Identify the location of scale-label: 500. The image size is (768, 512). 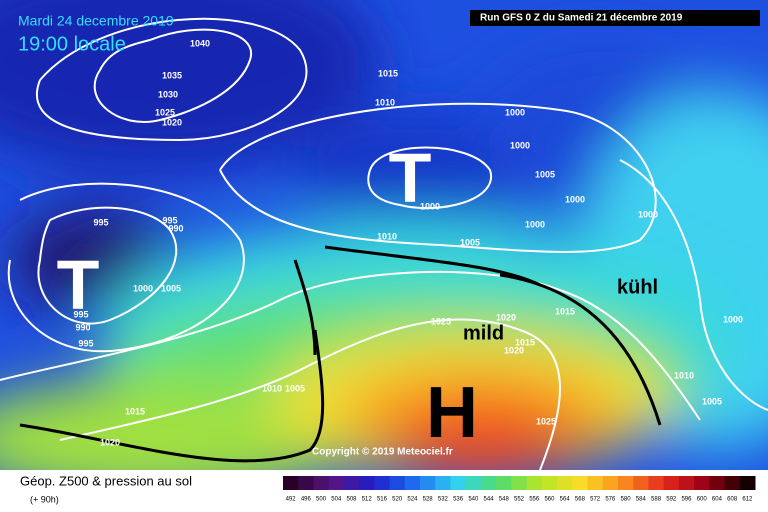
(321, 500).